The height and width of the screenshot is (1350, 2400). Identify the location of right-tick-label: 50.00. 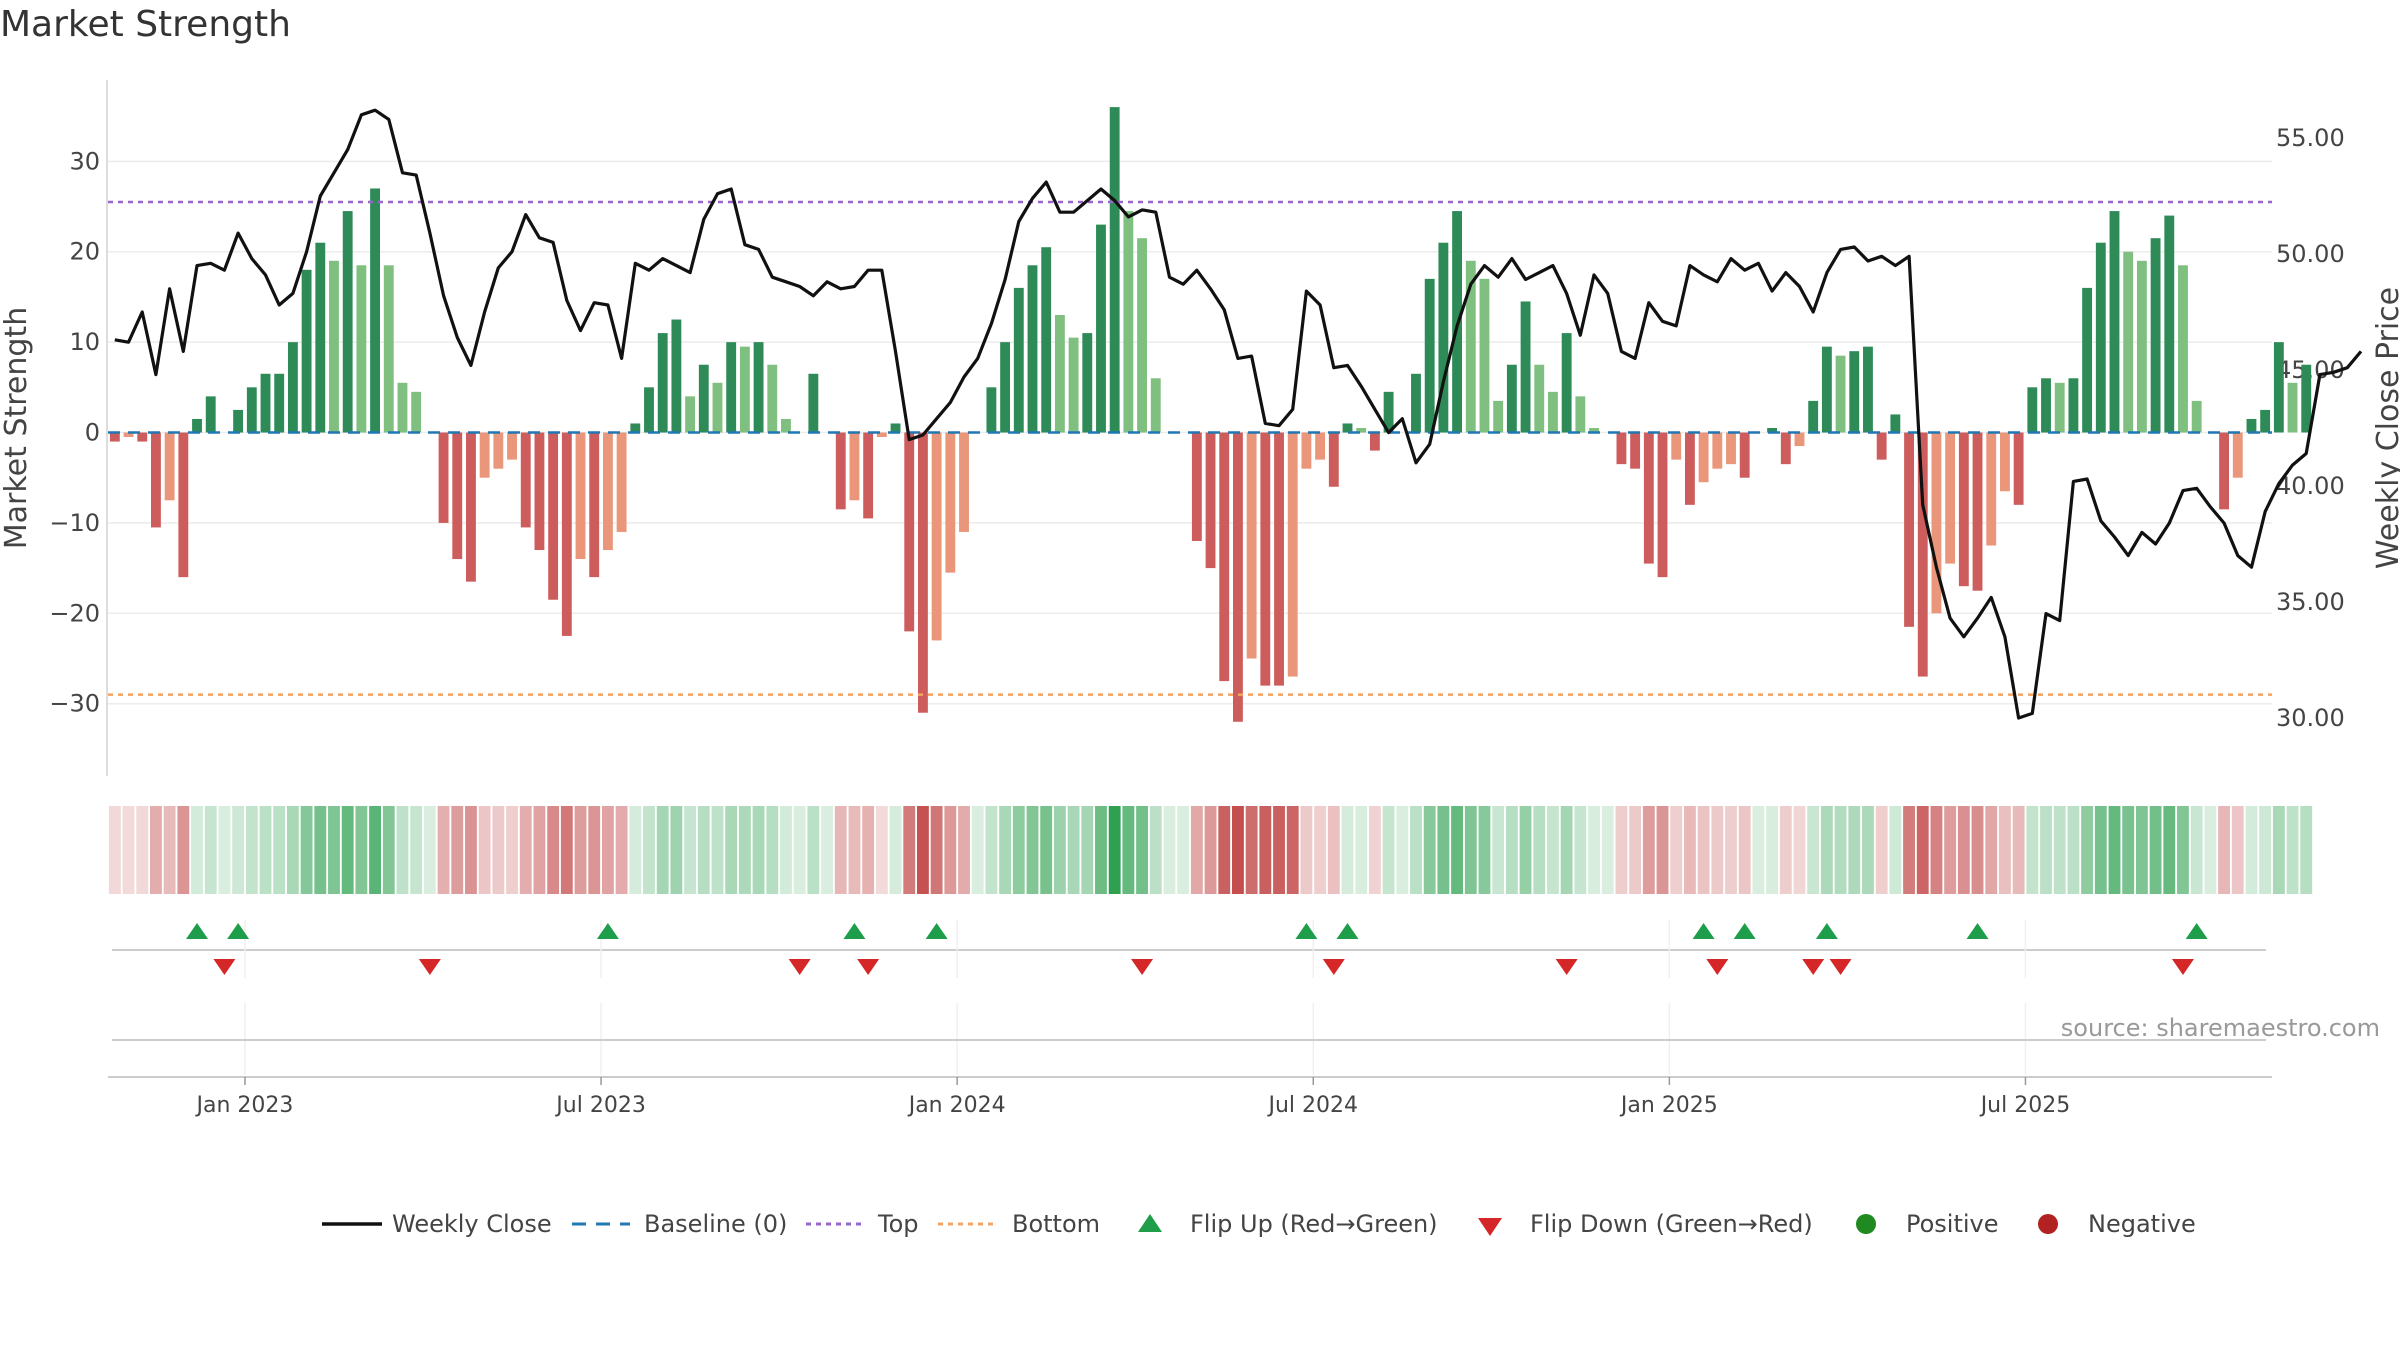
(2310, 254).